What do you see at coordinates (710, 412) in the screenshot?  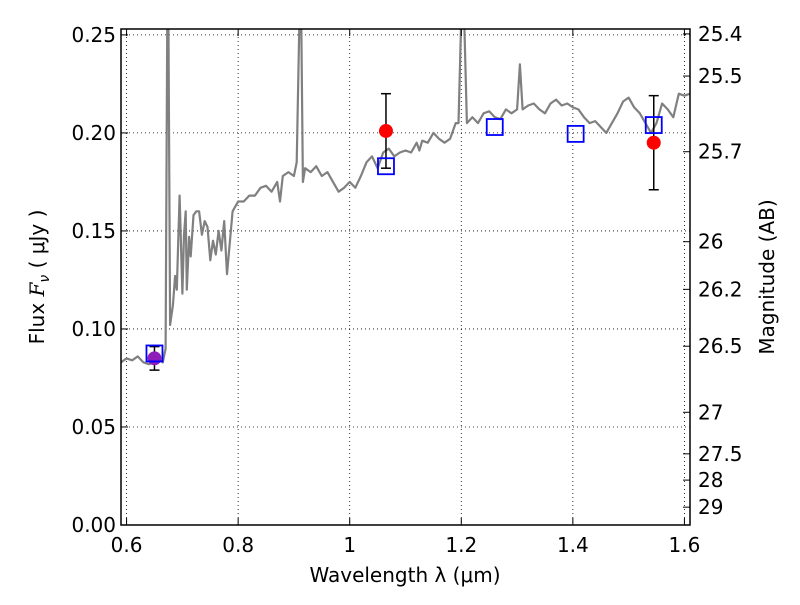 I see `right-tick-label: 27` at bounding box center [710, 412].